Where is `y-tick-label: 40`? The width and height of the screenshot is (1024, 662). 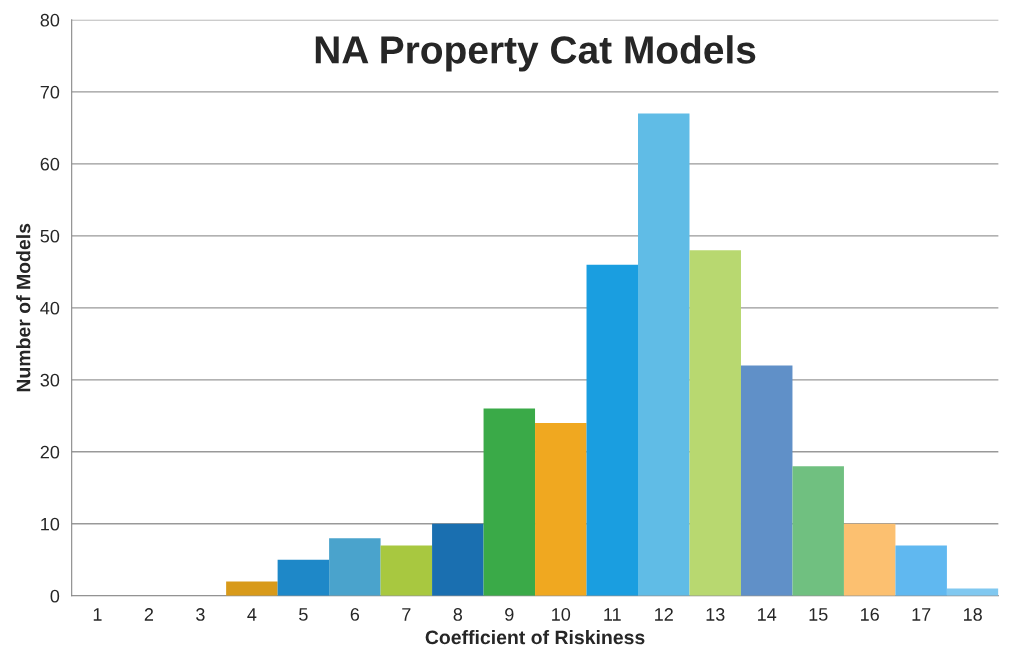 y-tick-label: 40 is located at coordinates (50, 308).